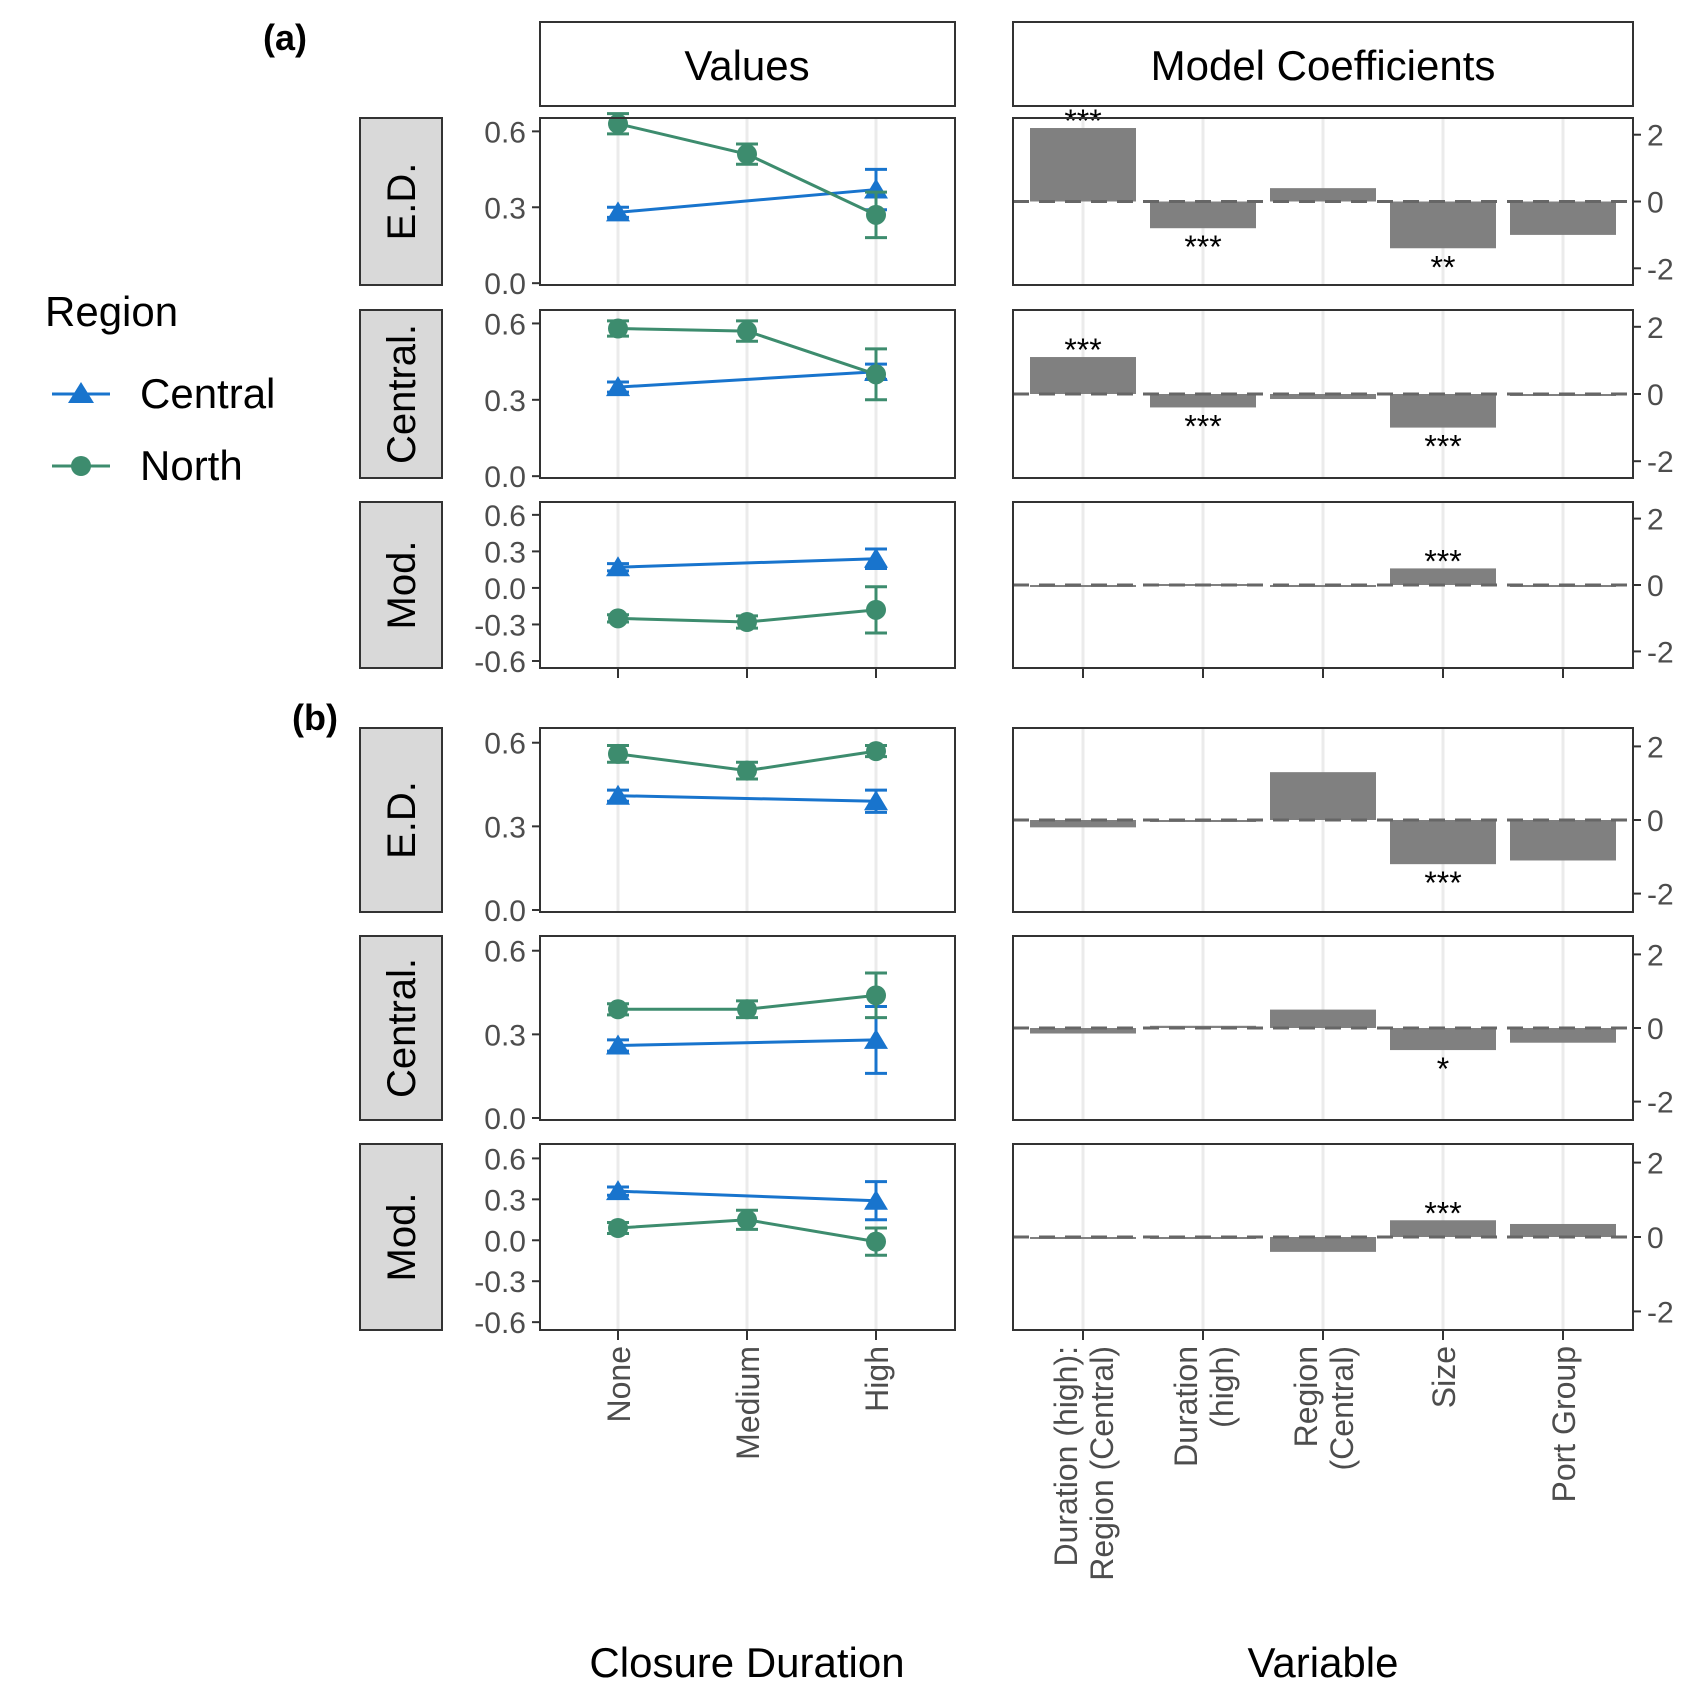  I want to click on legend-north-label: North, so click(191, 465).